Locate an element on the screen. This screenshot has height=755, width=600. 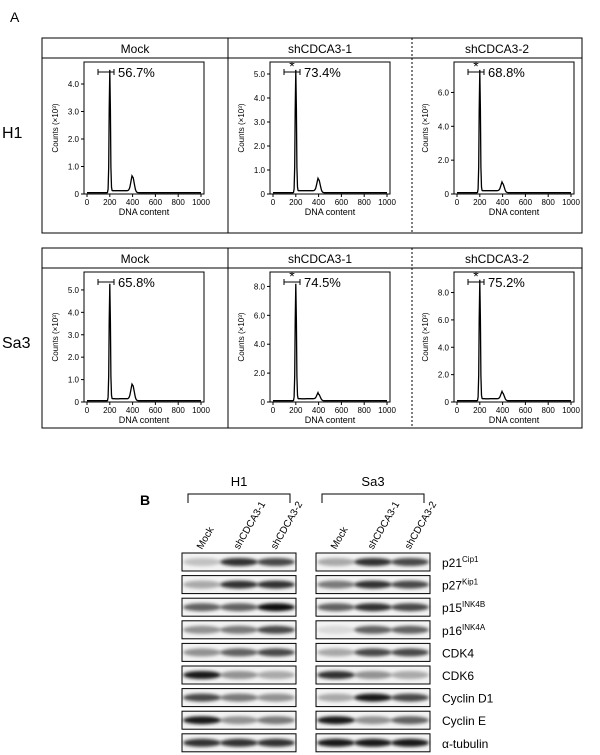
protein-label: α-tubulin is located at coordinates (465, 744).